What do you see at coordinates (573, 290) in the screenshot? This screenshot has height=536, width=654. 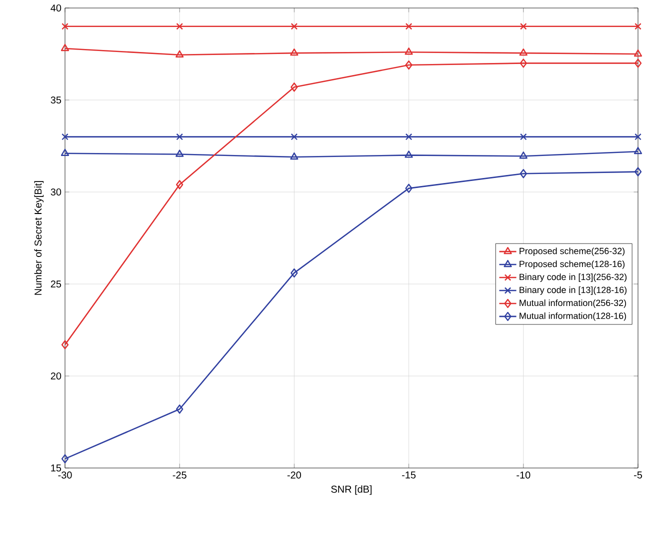 I see `legend-label: Binary code in [13](128-16)` at bounding box center [573, 290].